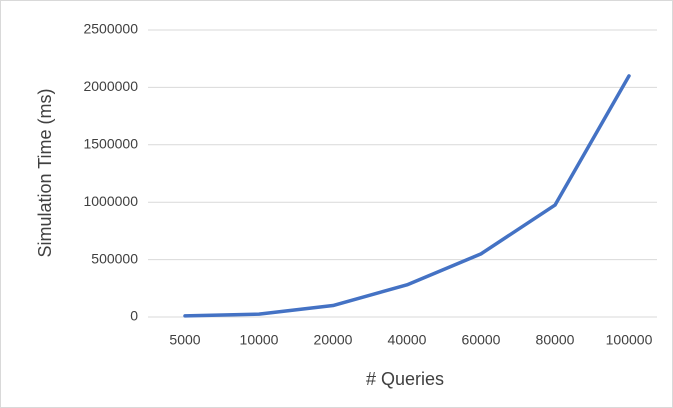  What do you see at coordinates (481, 340) in the screenshot?
I see `x-tick-label: 60000` at bounding box center [481, 340].